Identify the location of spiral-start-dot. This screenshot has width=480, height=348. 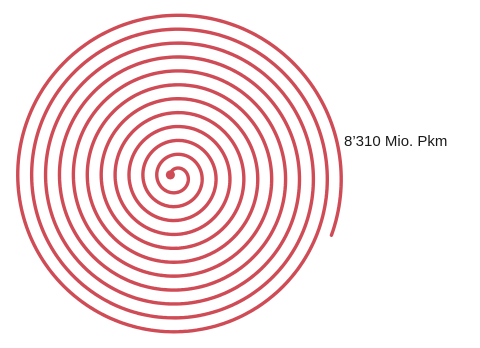
(170, 175).